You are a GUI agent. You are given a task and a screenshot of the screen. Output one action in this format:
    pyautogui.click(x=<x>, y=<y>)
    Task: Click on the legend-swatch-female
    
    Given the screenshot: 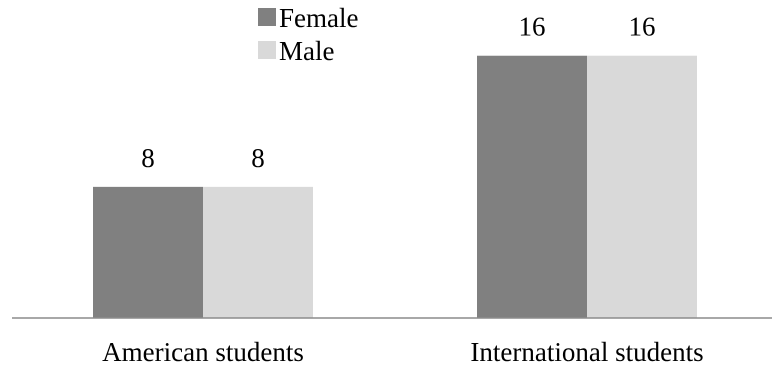 What is the action you would take?
    pyautogui.click(x=267, y=17)
    